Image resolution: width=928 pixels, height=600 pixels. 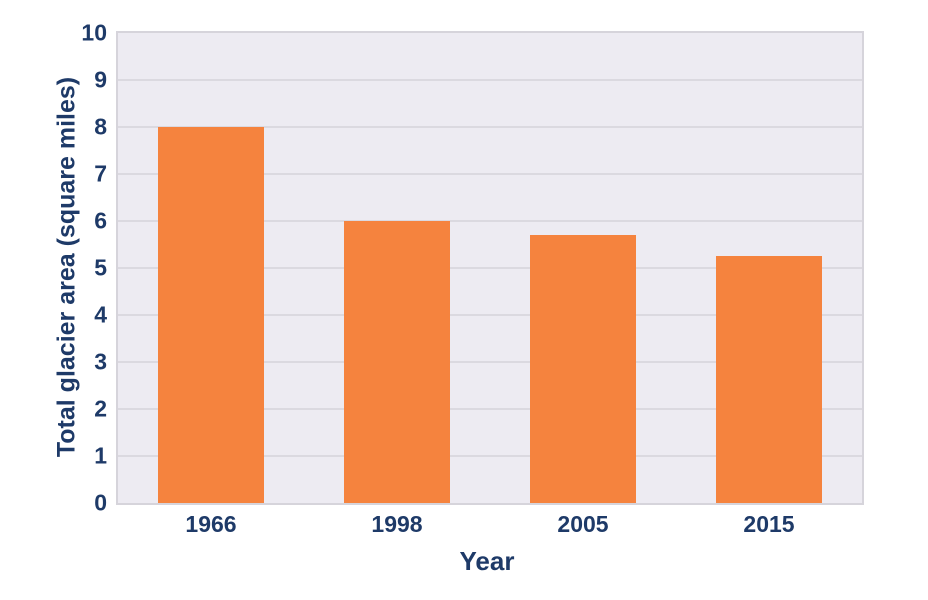 I want to click on y-tick-label-4: 4, so click(x=100, y=314).